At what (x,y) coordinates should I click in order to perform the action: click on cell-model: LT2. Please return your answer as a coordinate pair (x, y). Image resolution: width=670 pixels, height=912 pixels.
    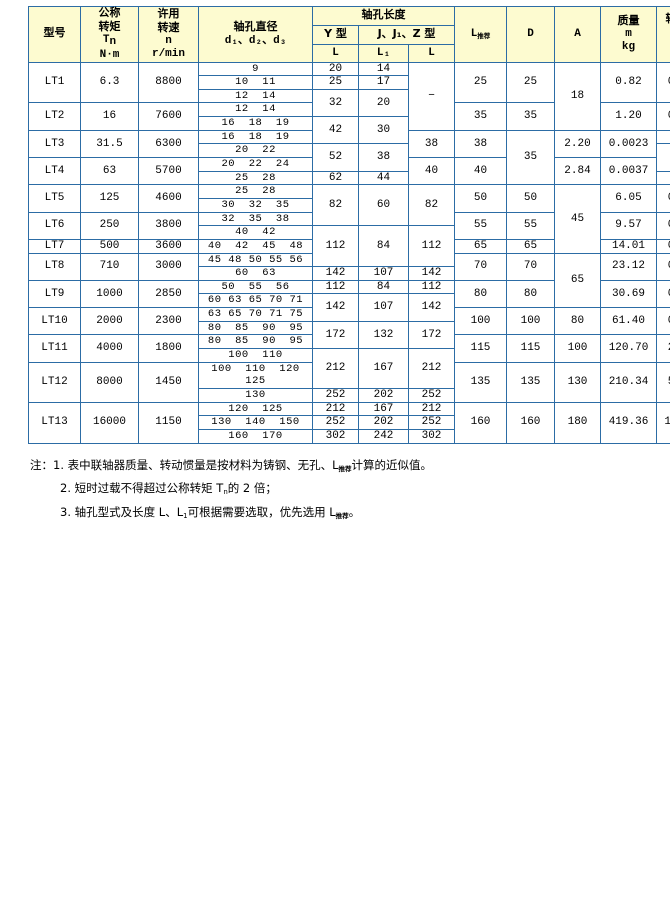
    Looking at the image, I should click on (55, 116).